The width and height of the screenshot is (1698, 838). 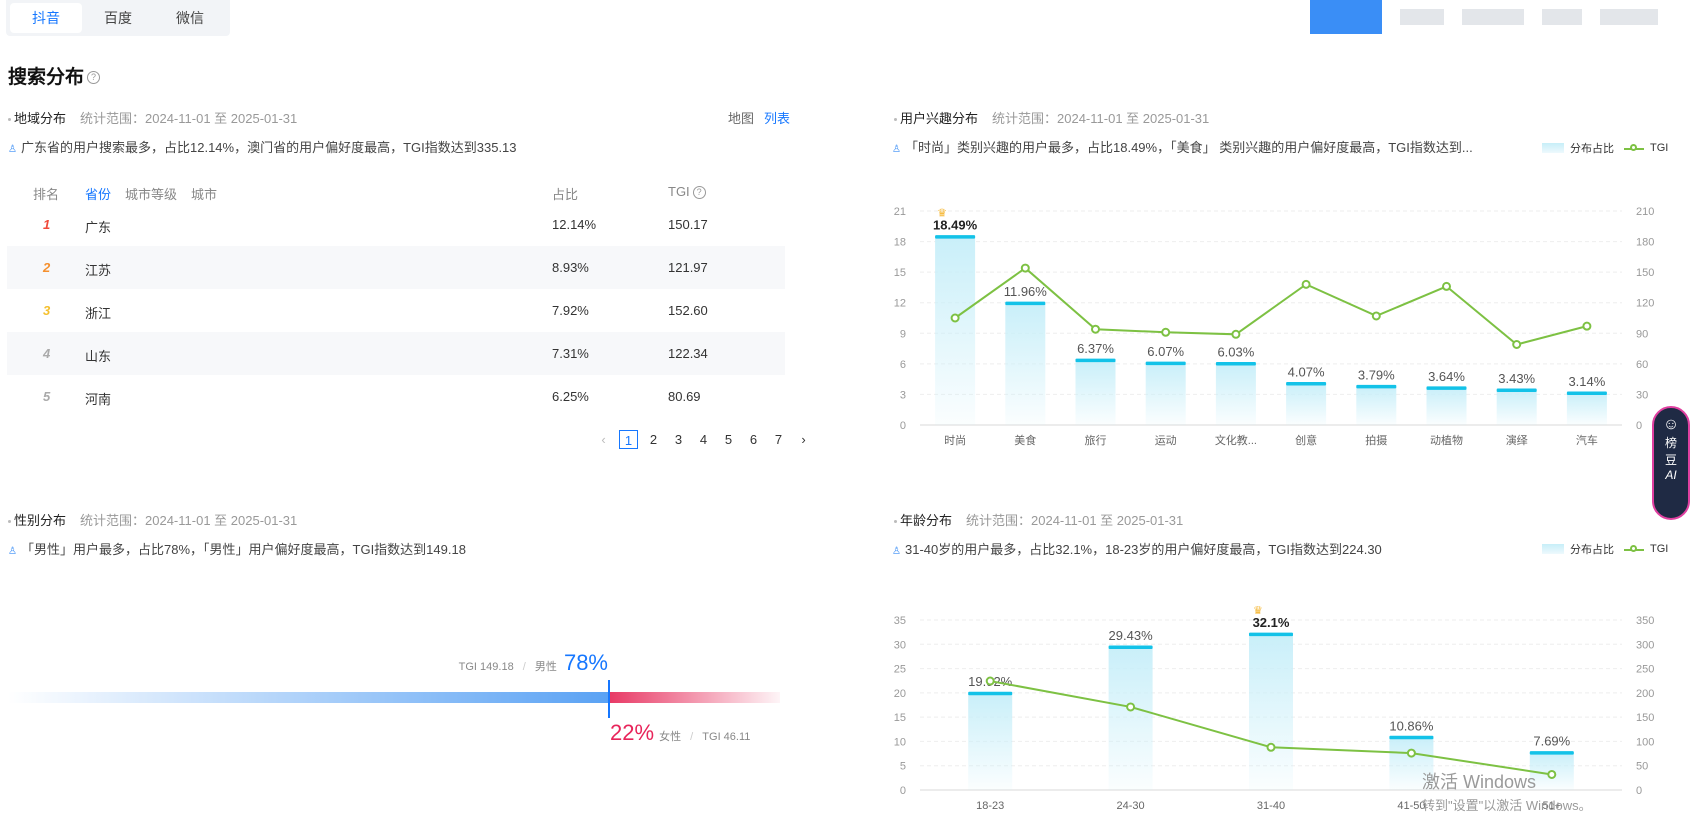 I want to click on gender-title: 性别分布, so click(x=40, y=520).